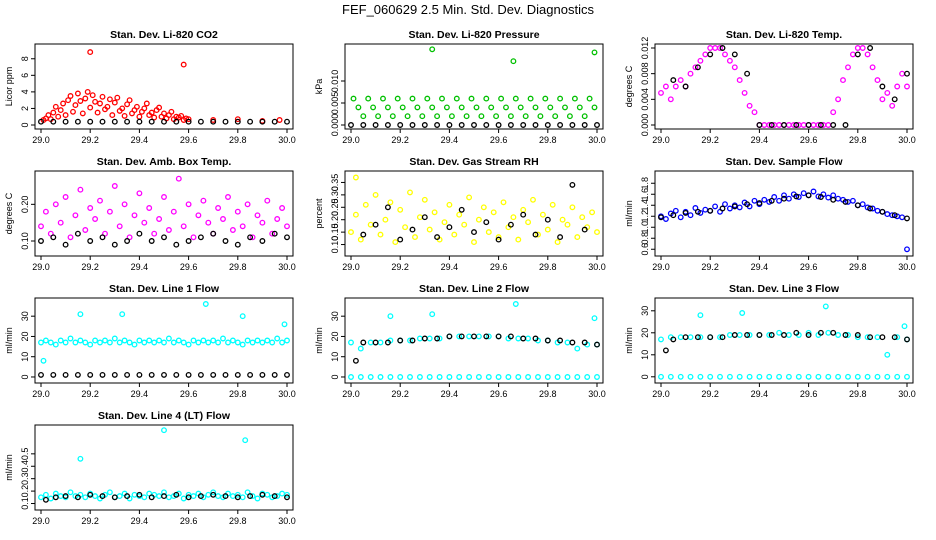  Describe the element at coordinates (548, 394) in the screenshot. I see `x-tick-label: 29.8` at that location.